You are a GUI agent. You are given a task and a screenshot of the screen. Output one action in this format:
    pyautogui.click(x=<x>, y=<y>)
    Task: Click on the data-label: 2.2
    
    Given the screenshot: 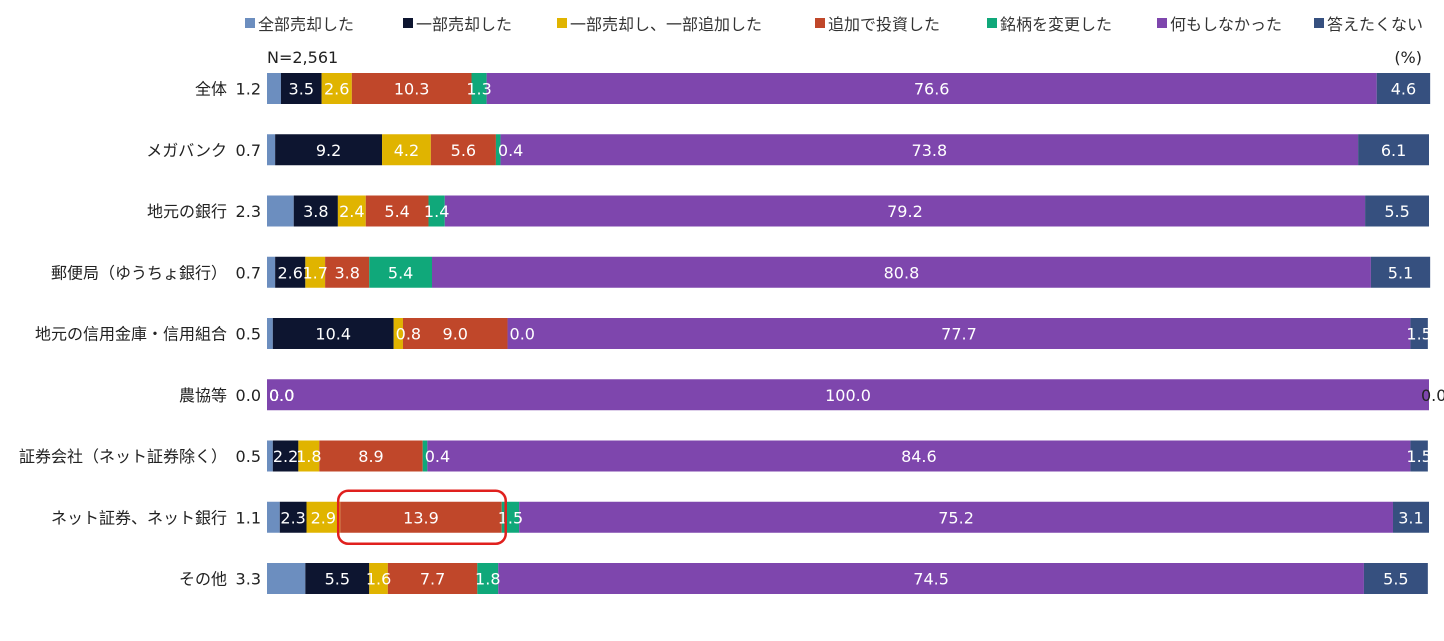 What is the action you would take?
    pyautogui.click(x=285, y=456)
    